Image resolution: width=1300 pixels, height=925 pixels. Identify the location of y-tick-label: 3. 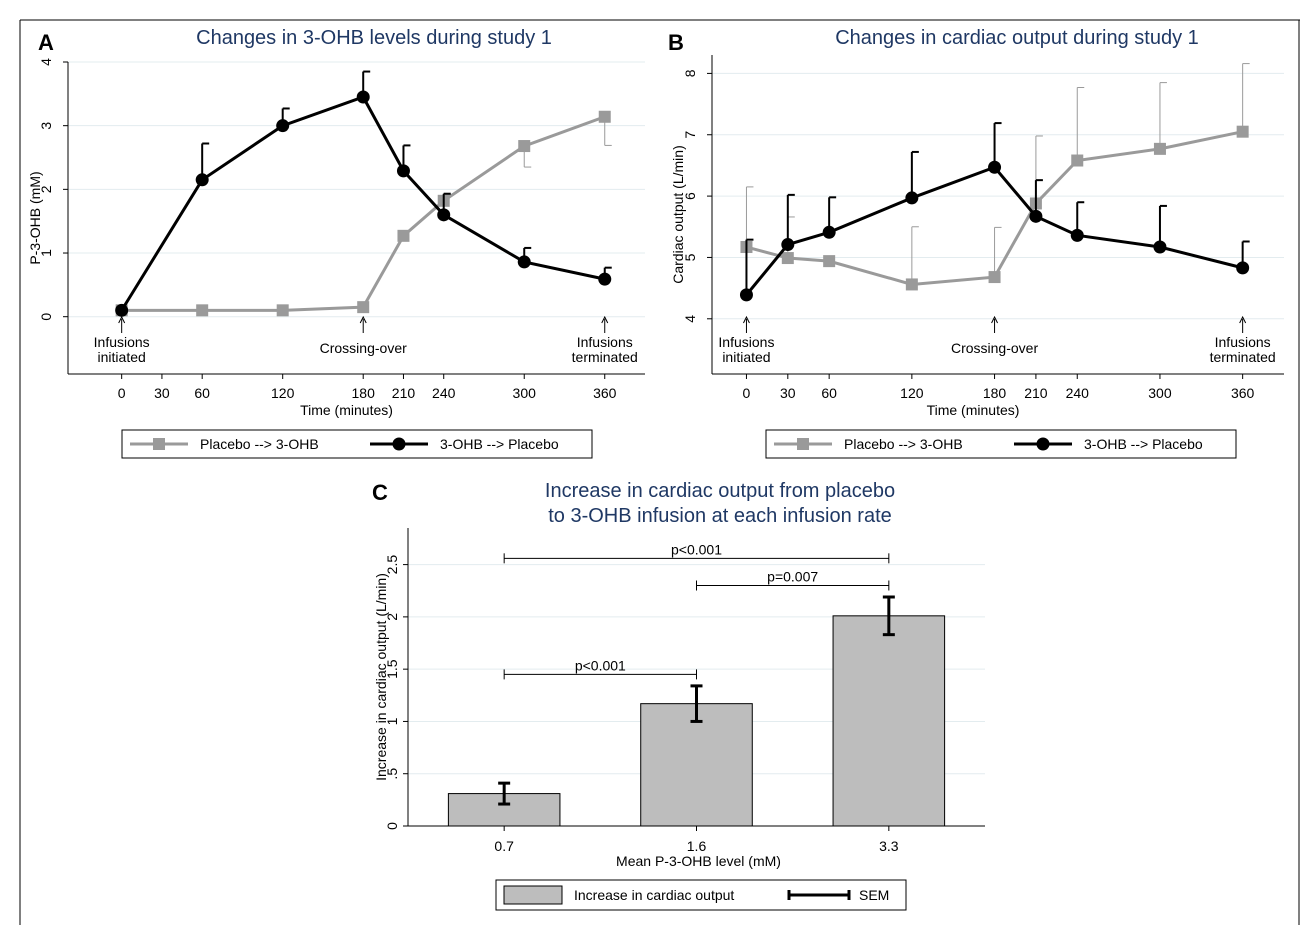
(46, 126).